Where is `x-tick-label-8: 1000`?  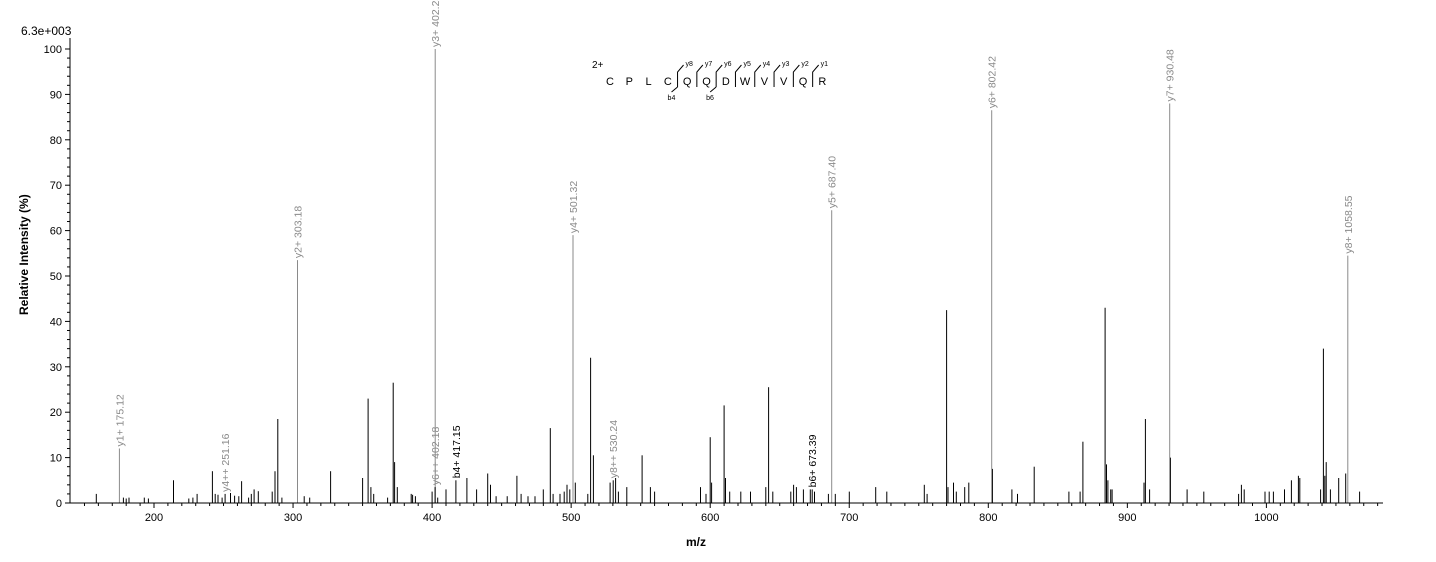
x-tick-label-8: 1000 is located at coordinates (1266, 518).